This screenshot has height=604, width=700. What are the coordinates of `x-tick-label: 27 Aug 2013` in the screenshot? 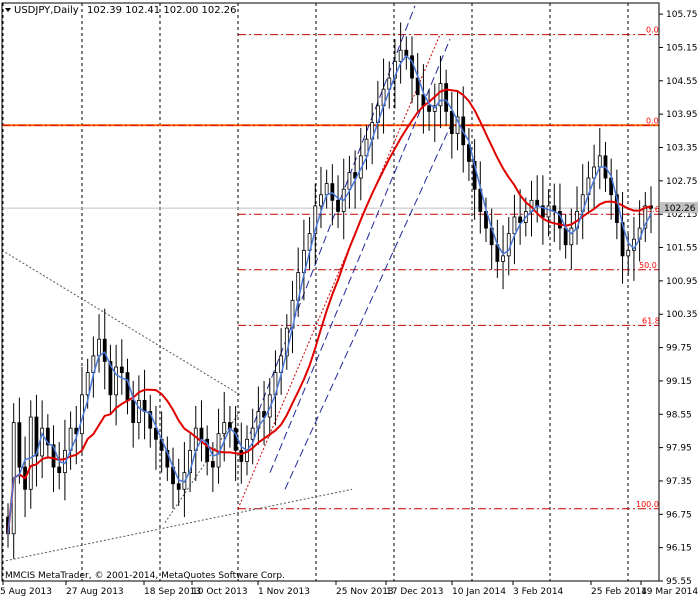 It's located at (95, 592).